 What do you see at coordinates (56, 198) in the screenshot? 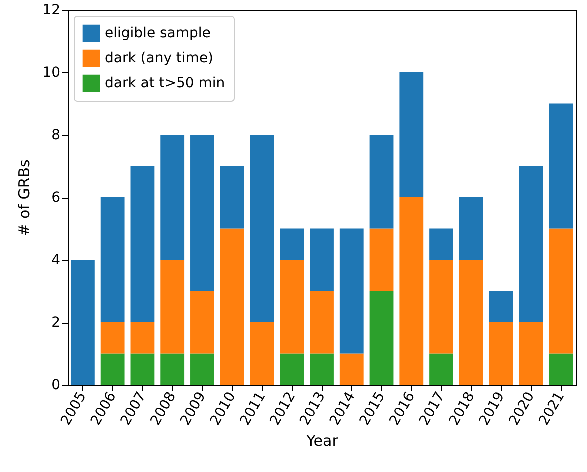
I see `y-tick-label: 6` at bounding box center [56, 198].